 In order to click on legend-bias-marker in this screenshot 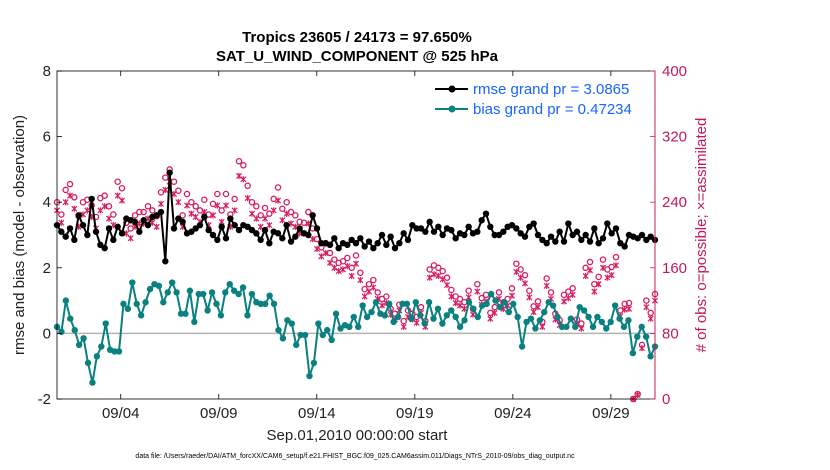, I will do `click(452, 109)`.